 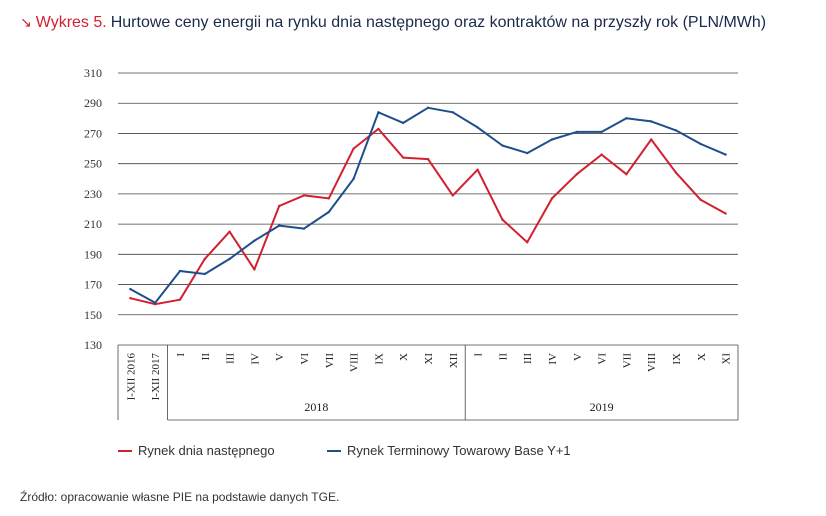 I want to click on y-tick-label: 270, so click(x=93, y=133).